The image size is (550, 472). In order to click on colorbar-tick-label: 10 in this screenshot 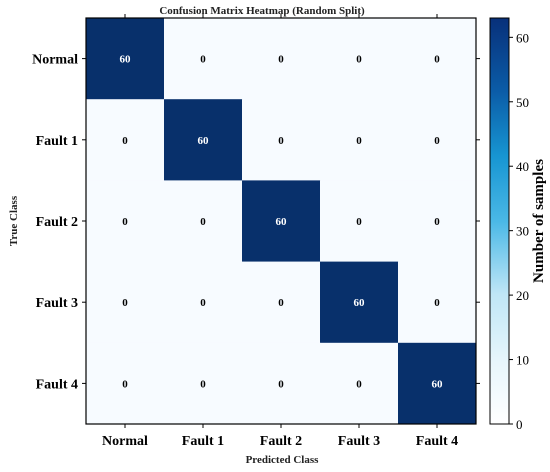, I will do `click(522, 360)`.